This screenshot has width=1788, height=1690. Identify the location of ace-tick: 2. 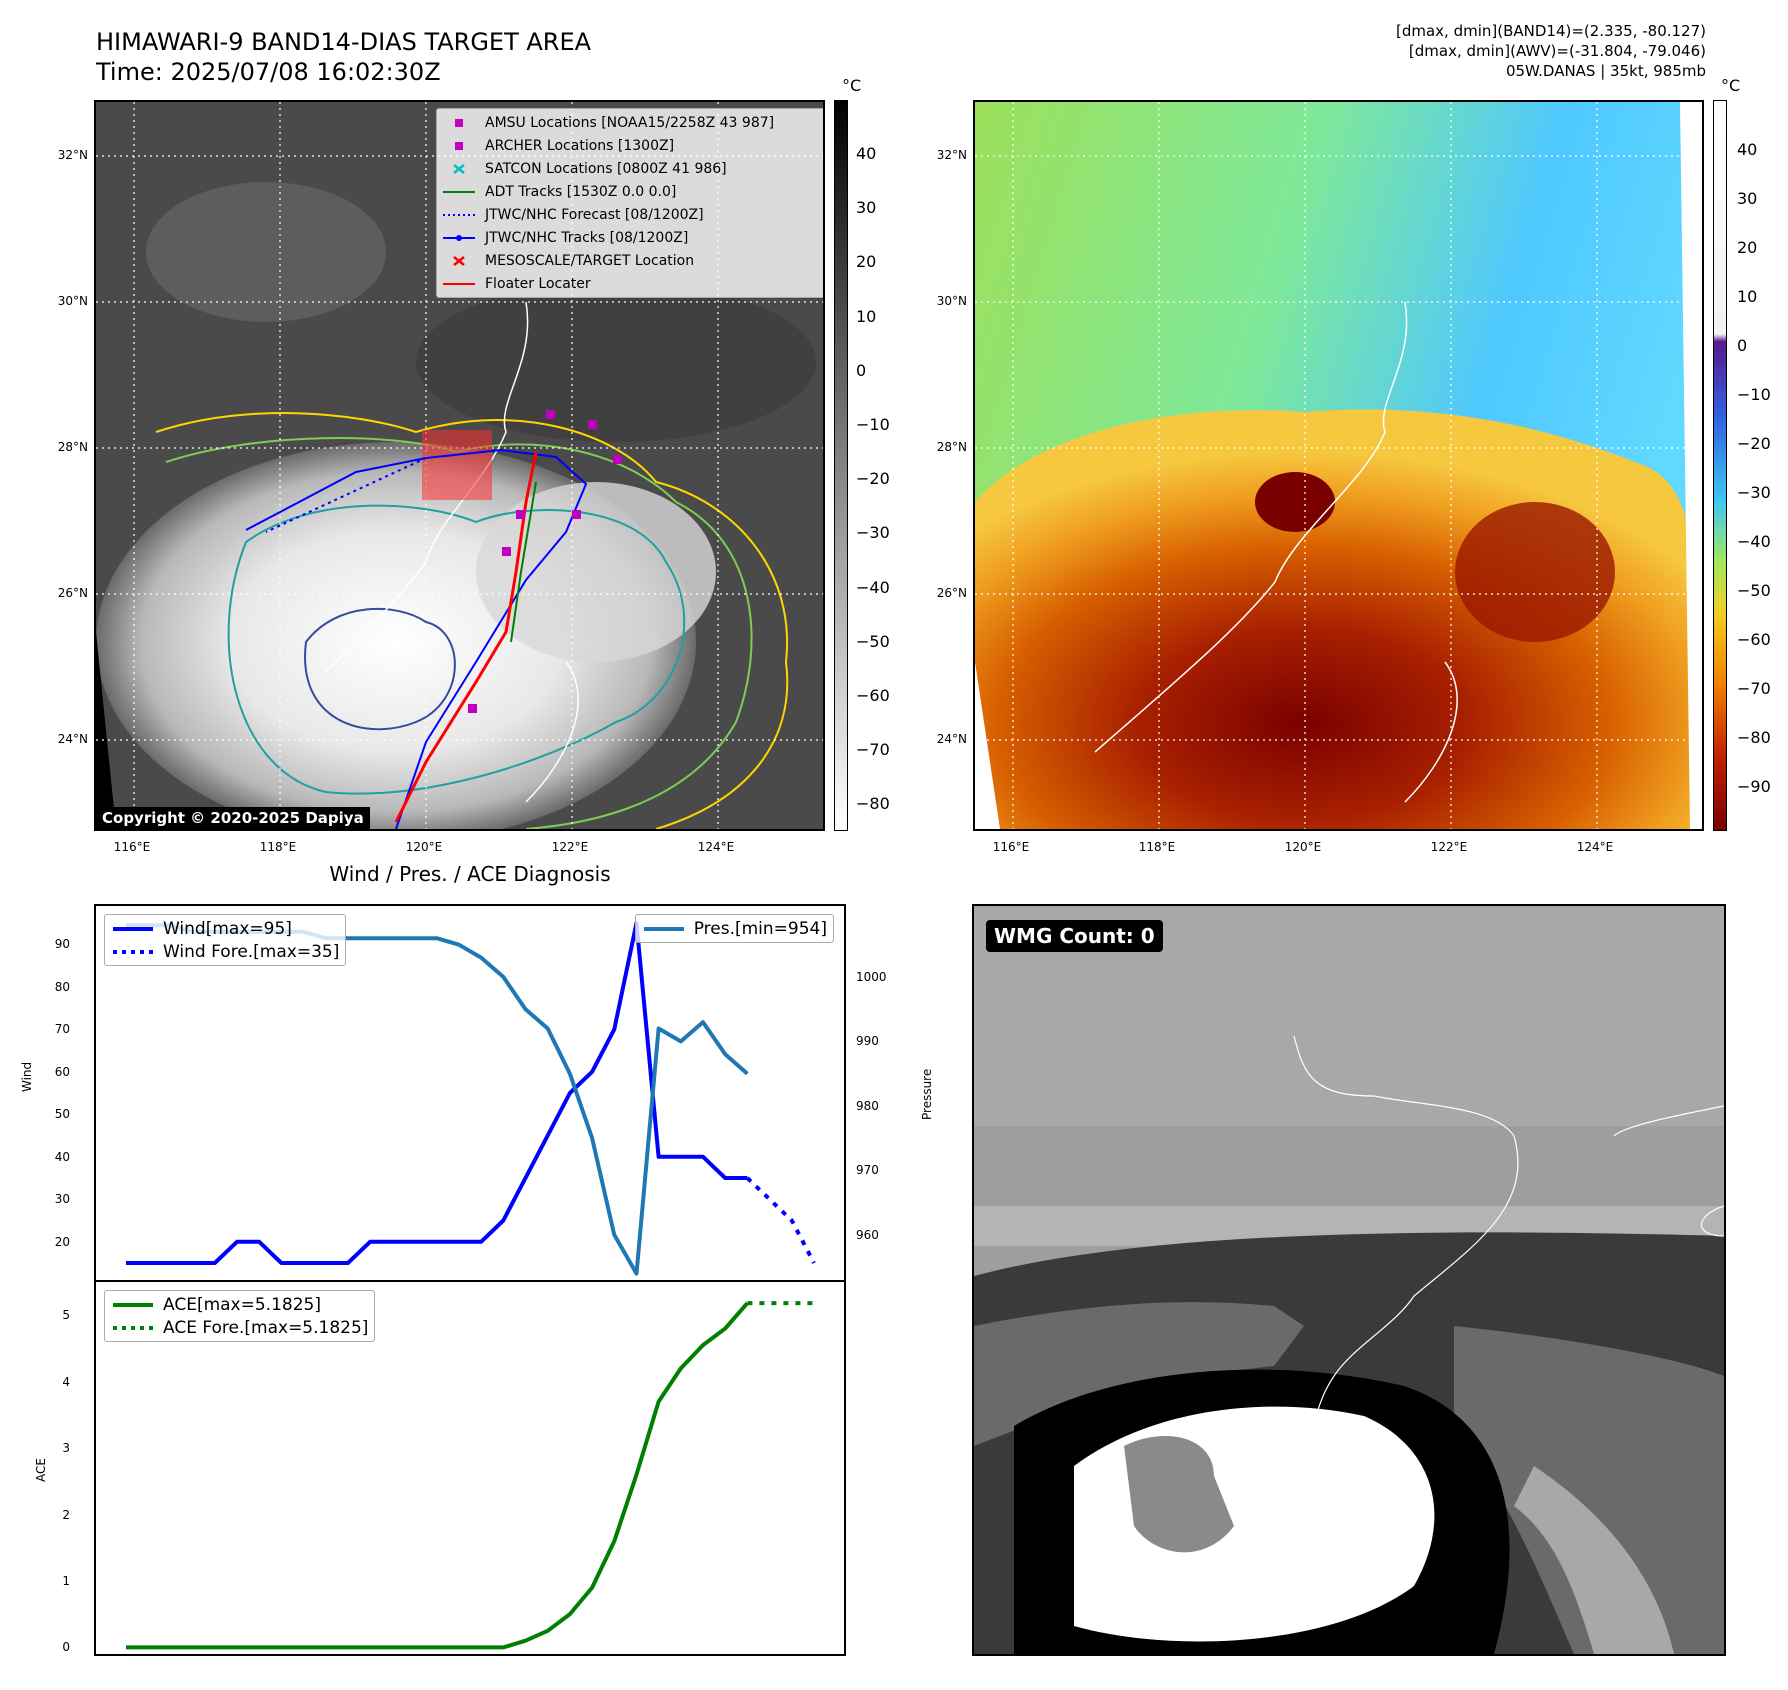
(66, 1514).